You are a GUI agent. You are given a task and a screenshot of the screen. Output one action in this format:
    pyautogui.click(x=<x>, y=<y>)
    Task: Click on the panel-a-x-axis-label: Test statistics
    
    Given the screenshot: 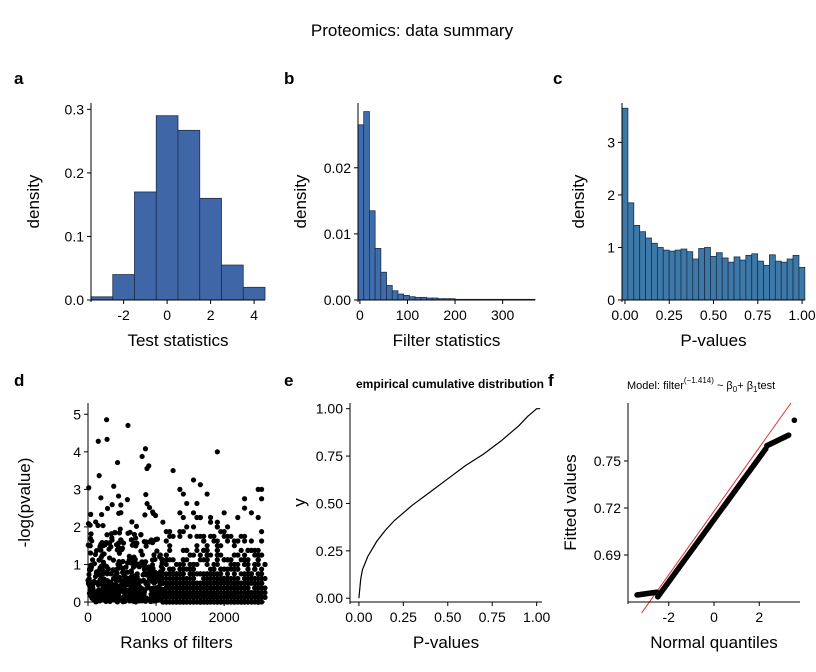 What is the action you would take?
    pyautogui.click(x=177, y=340)
    